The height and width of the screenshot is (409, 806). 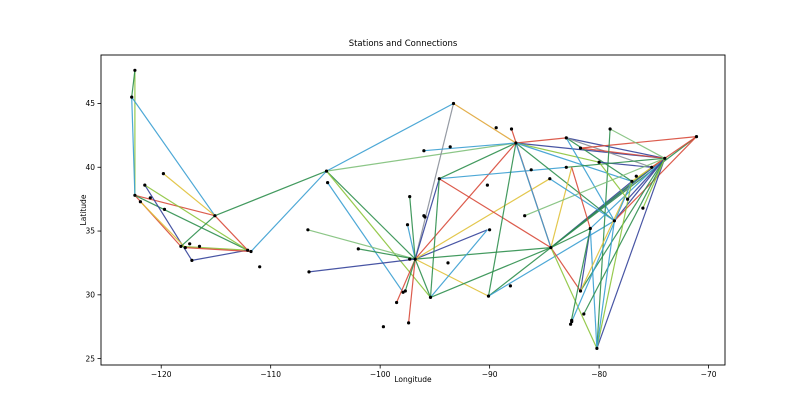 What do you see at coordinates (709, 374) in the screenshot?
I see `x-tick-label-5: −70` at bounding box center [709, 374].